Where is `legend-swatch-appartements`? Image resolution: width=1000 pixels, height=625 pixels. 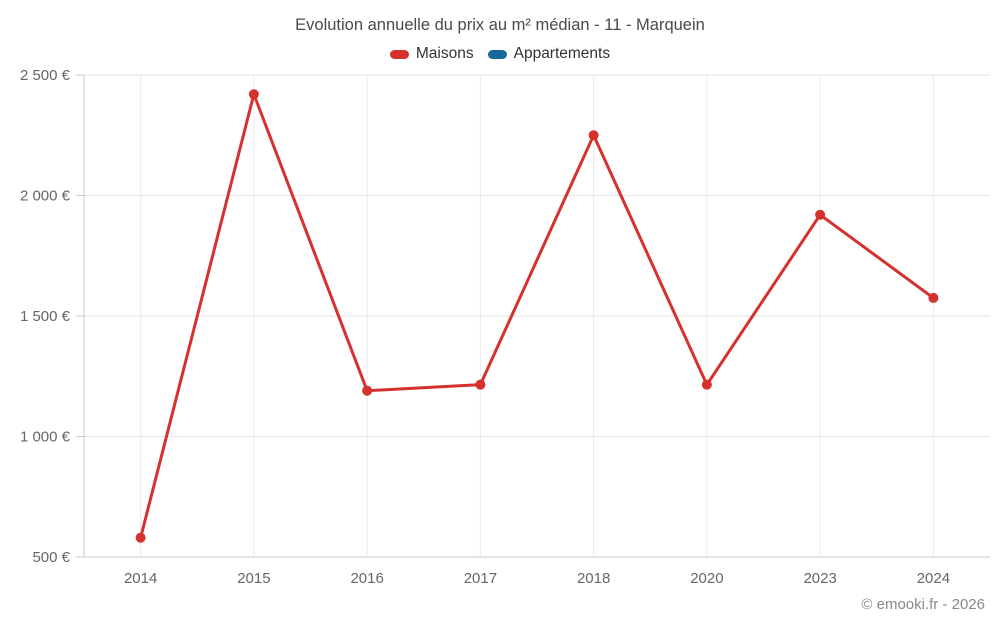
legend-swatch-appartements is located at coordinates (497, 54).